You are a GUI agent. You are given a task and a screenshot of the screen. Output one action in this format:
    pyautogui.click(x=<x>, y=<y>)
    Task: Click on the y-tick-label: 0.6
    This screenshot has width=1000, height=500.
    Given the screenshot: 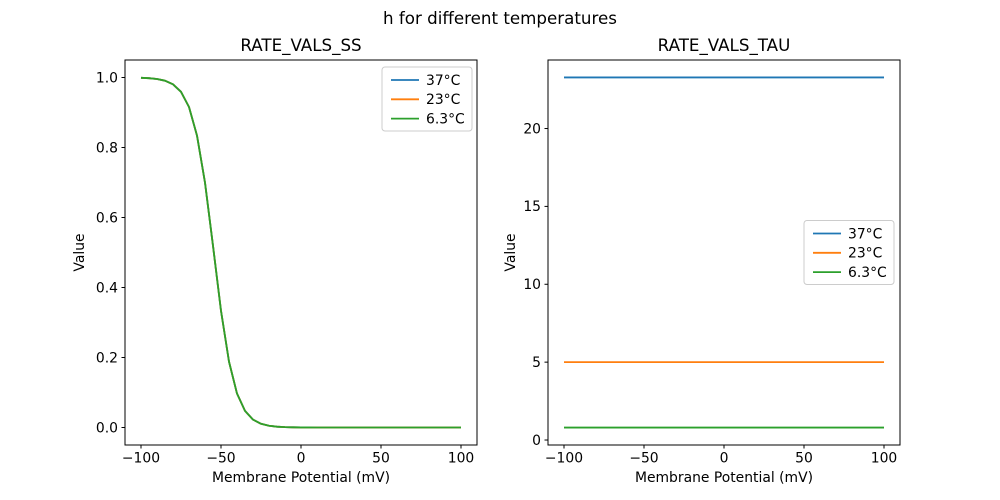 What is the action you would take?
    pyautogui.click(x=107, y=218)
    